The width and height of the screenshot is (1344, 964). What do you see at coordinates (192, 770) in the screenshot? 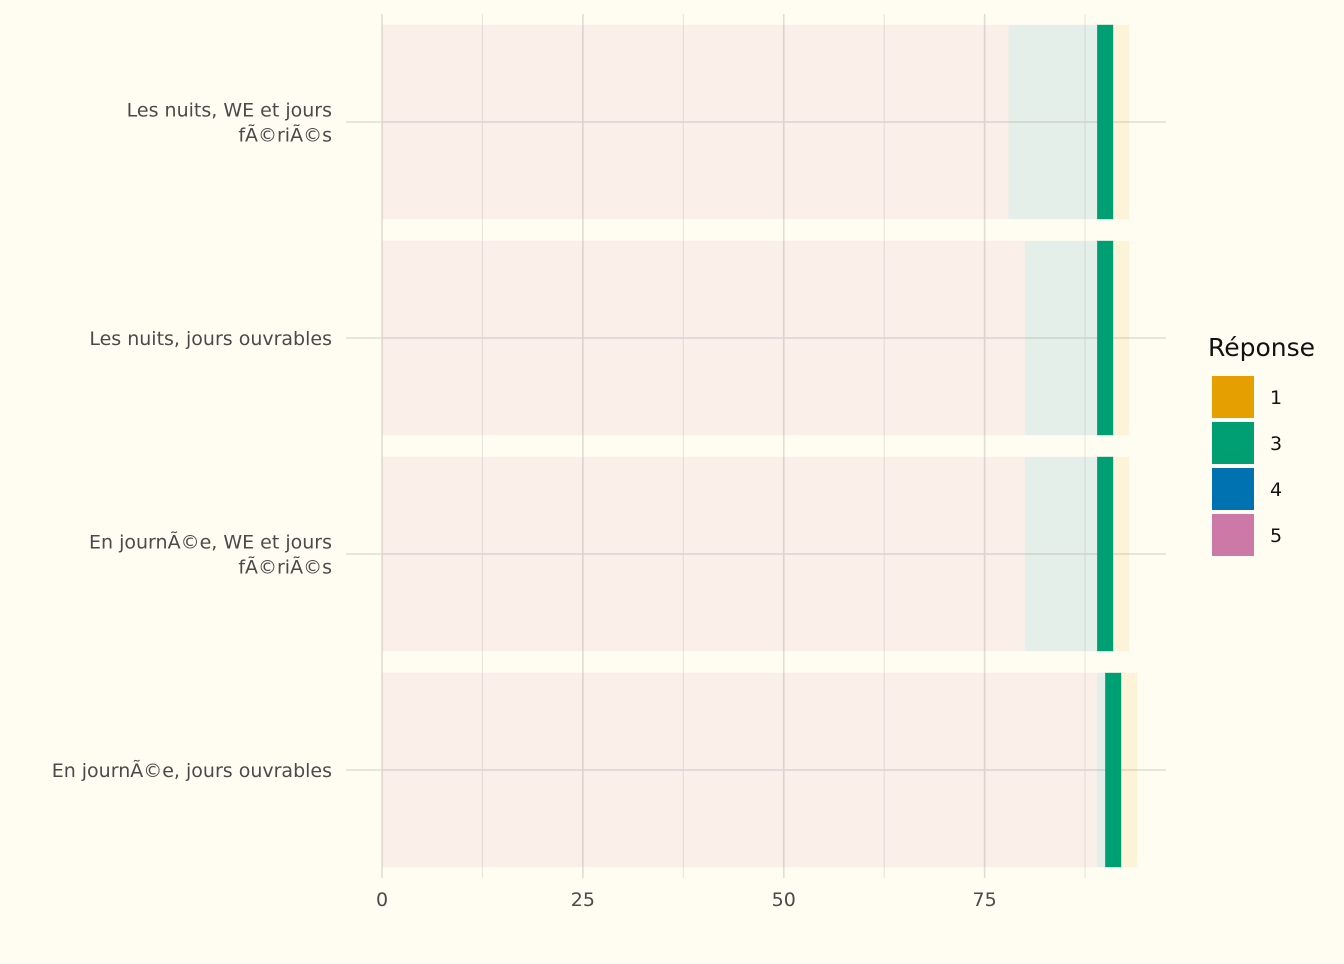
I see `category-label: En journÃ©e, jours ouvrables` at bounding box center [192, 770].